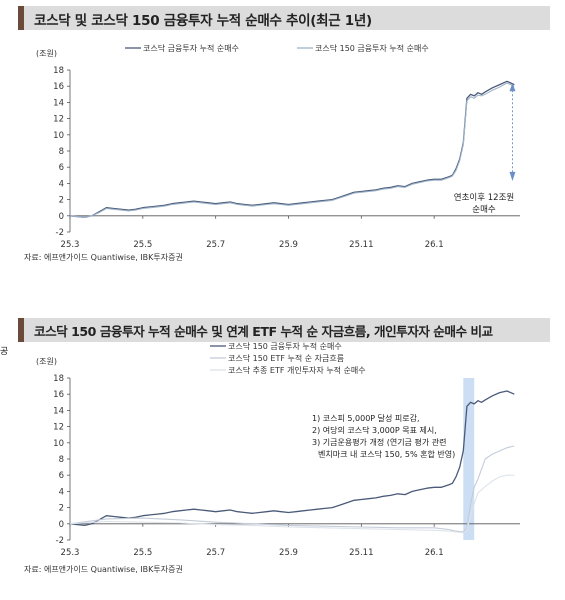  What do you see at coordinates (103, 569) in the screenshot?
I see `chart-2-source: 자료: 에프앤가이드 Quantiwise, IBK투자증권` at bounding box center [103, 569].